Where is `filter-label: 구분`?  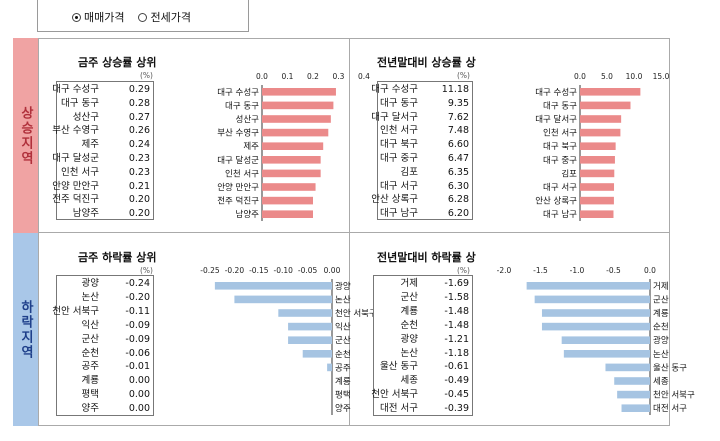
filter-label: 구분 is located at coordinates (57, 1).